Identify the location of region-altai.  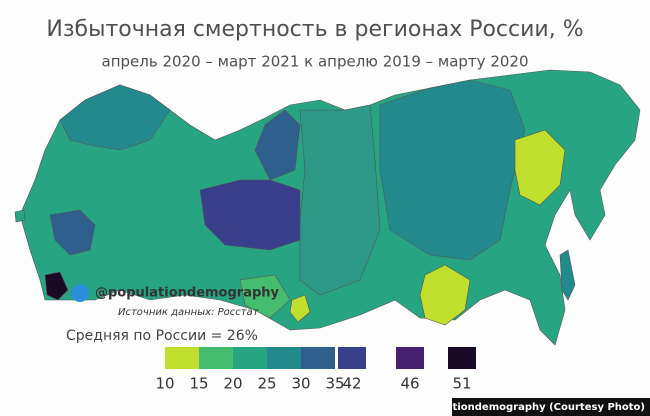
(265, 296).